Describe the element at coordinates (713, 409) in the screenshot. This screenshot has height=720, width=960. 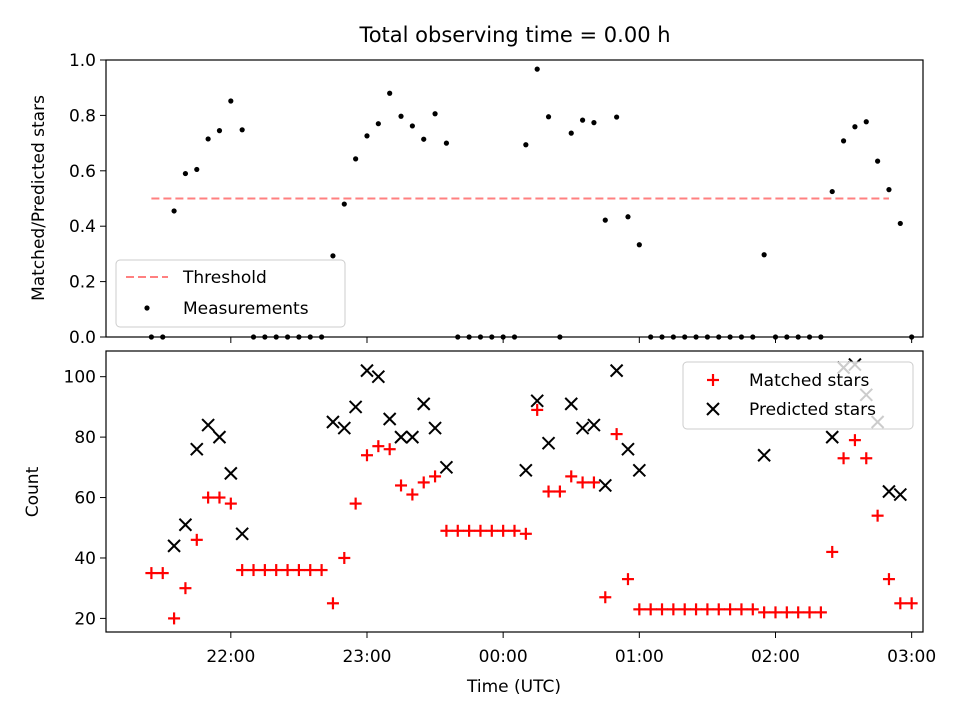
I see `legend-predicted-swatch` at that location.